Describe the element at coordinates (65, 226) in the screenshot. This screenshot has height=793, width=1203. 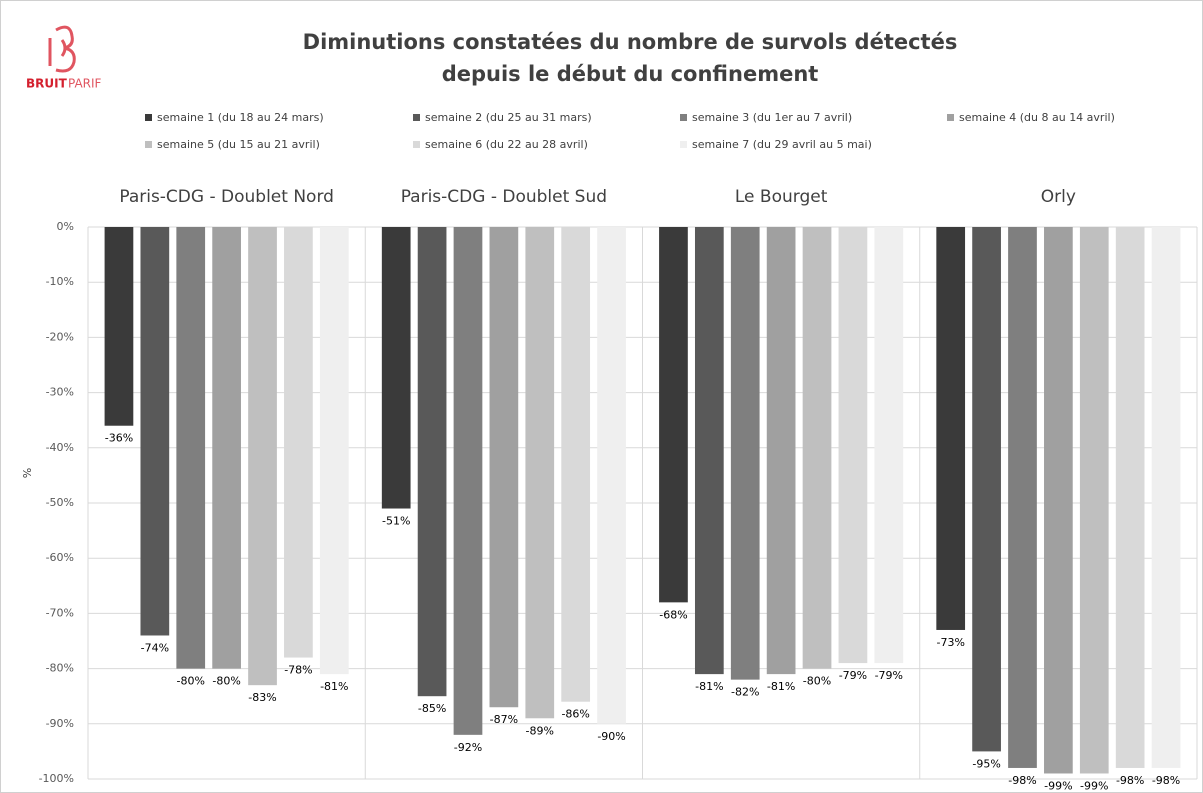
I see `y-tick-label: 0%` at that location.